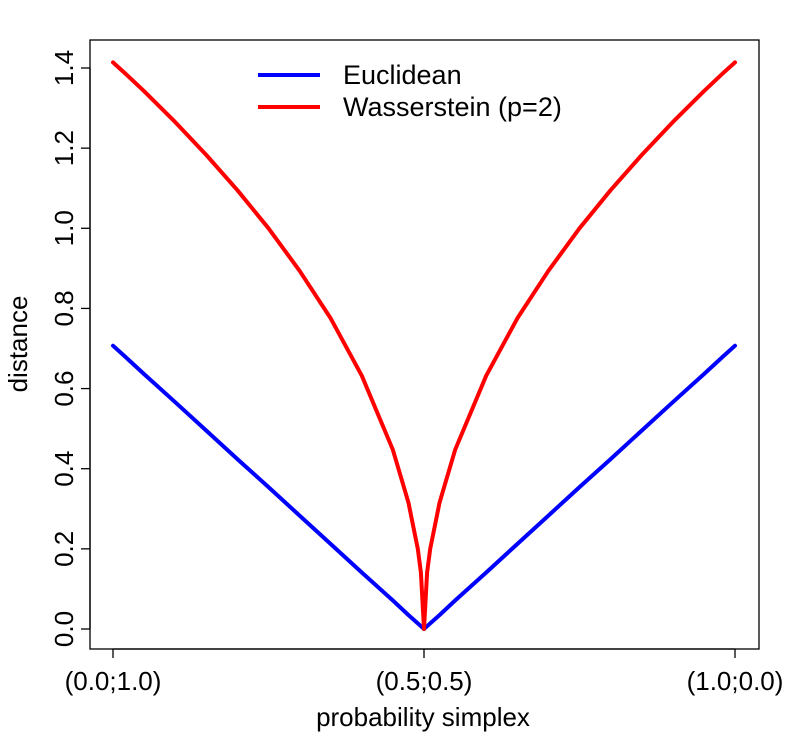 The width and height of the screenshot is (800, 740). What do you see at coordinates (113, 681) in the screenshot?
I see `x-tick-label: (0.0;1.0)` at bounding box center [113, 681].